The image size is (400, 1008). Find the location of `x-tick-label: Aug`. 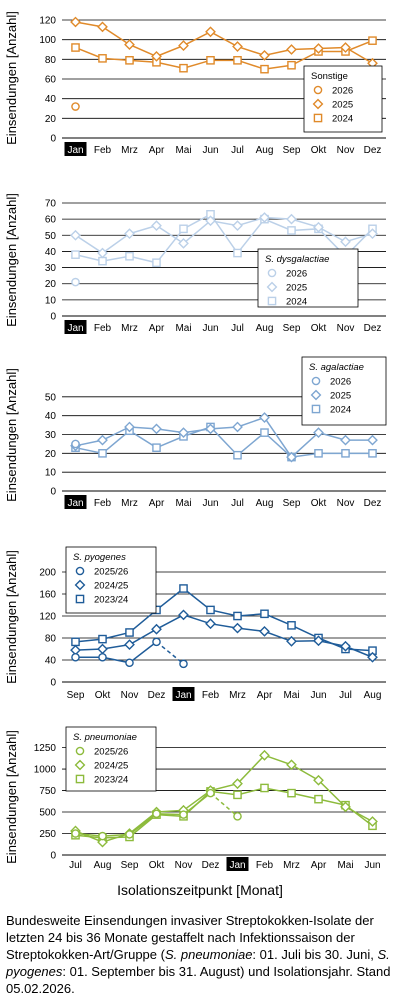

x-tick-label: Aug is located at coordinates (265, 328).